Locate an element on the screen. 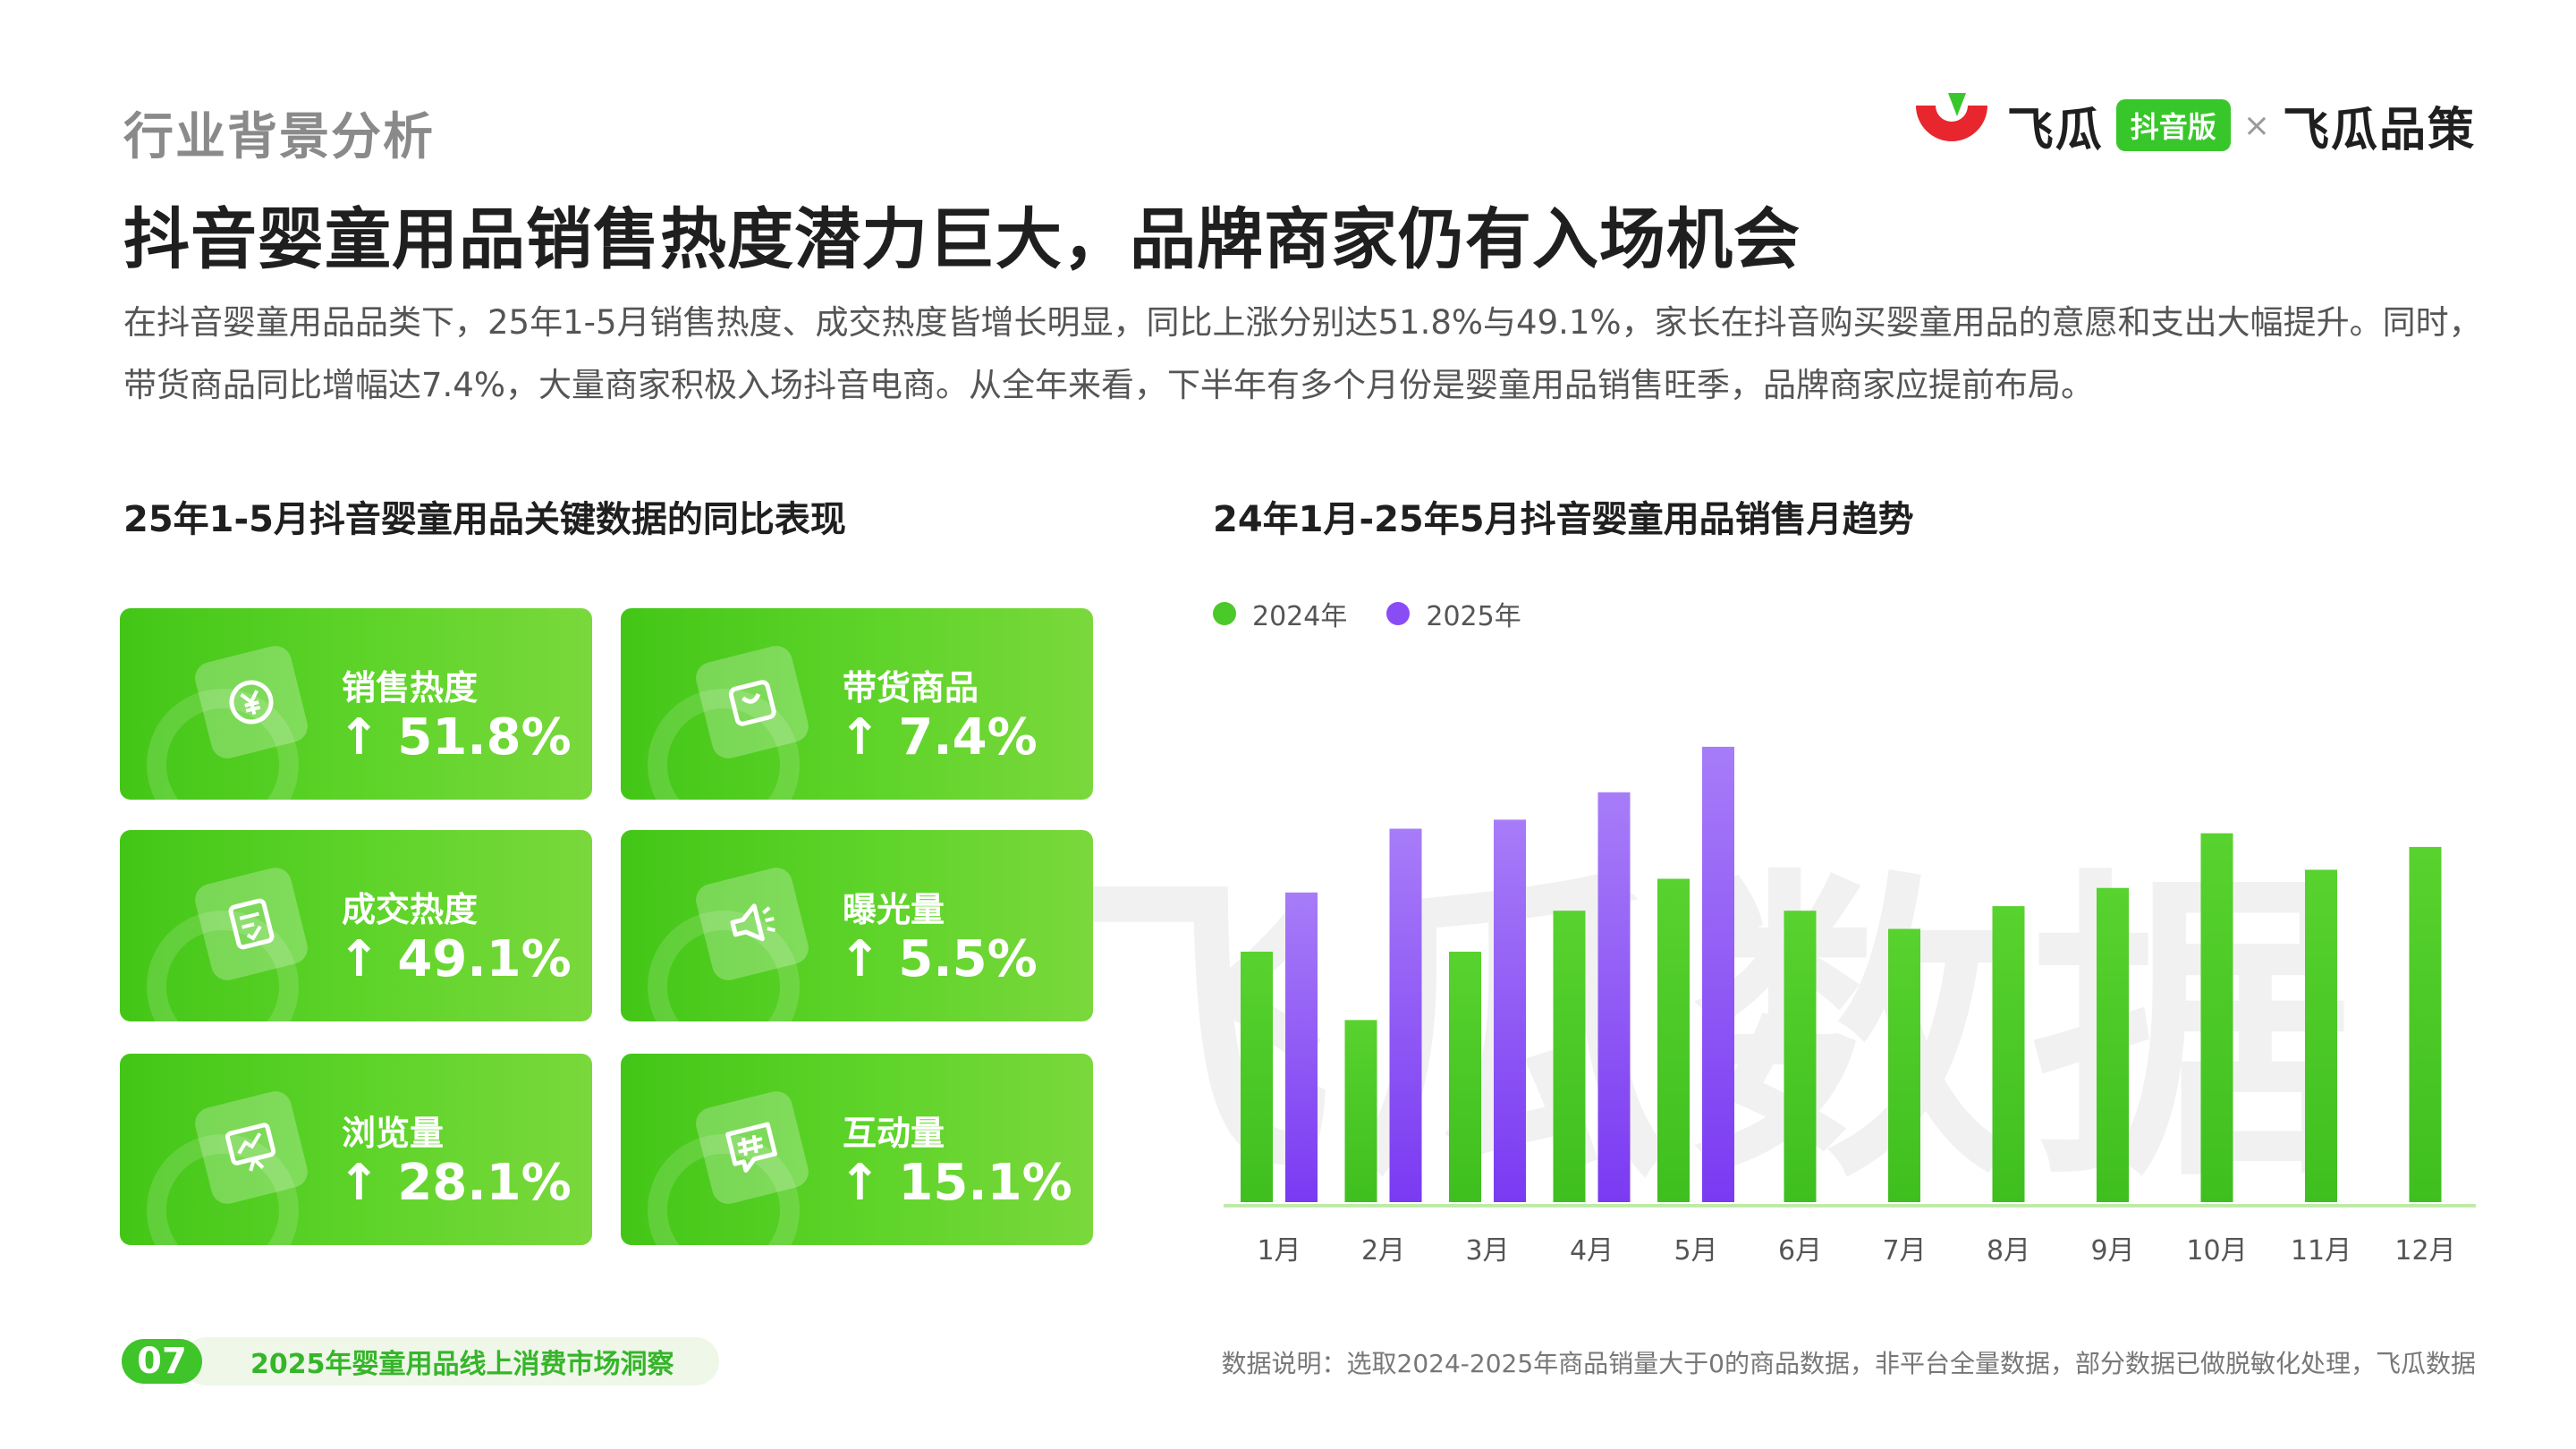 The width and height of the screenshot is (2576, 1449). legend-label: 2024年 is located at coordinates (1300, 616).